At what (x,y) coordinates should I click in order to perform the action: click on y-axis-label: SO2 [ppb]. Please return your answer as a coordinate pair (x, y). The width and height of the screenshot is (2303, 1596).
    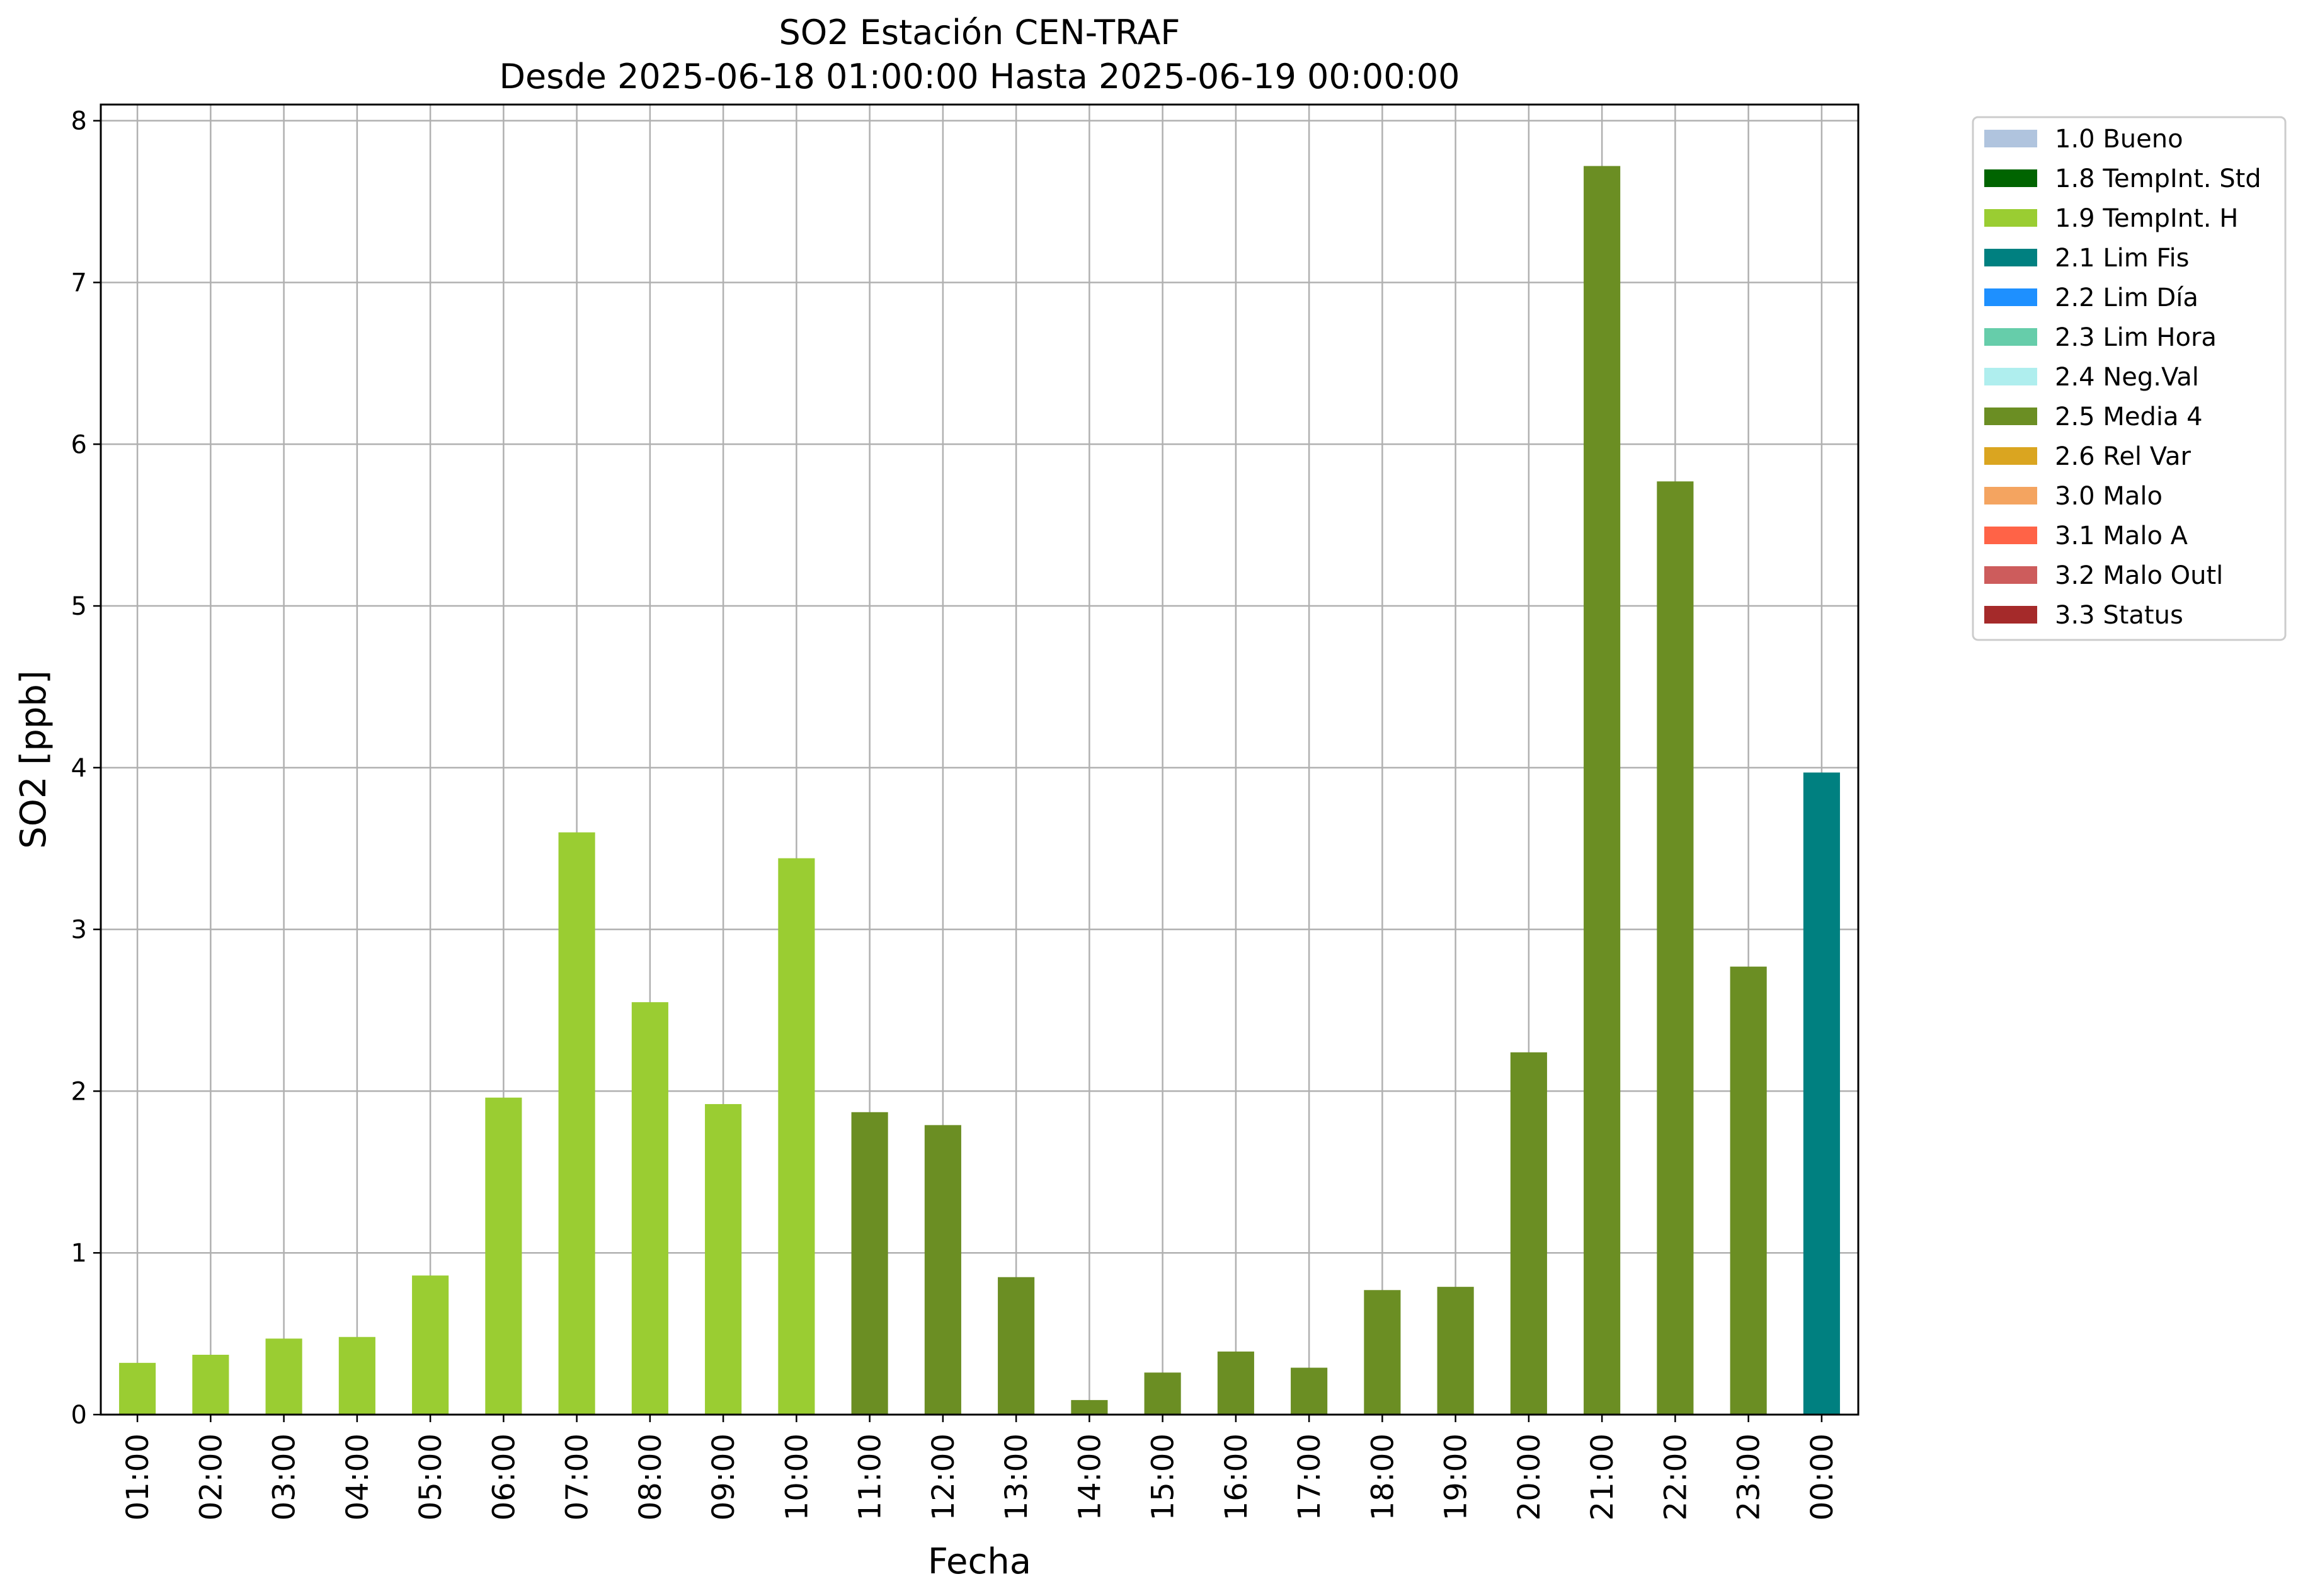
    Looking at the image, I should click on (33, 759).